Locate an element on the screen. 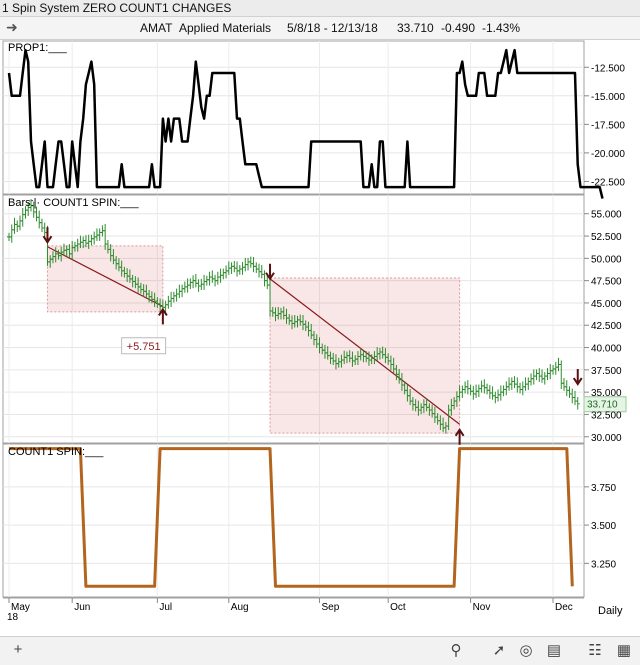 The width and height of the screenshot is (640, 665). period-label: Daily is located at coordinates (610, 611).